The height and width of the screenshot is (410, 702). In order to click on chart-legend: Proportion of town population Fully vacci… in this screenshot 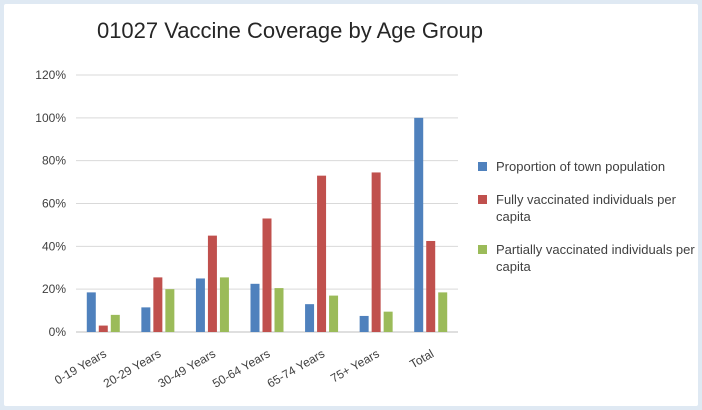, I will do `click(588, 224)`.